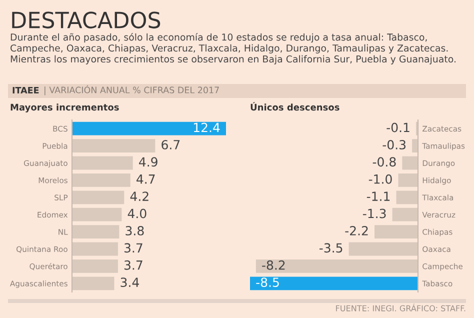 This screenshot has width=474, height=318. What do you see at coordinates (171, 145) in the screenshot?
I see `data-label: 6.7` at bounding box center [171, 145].